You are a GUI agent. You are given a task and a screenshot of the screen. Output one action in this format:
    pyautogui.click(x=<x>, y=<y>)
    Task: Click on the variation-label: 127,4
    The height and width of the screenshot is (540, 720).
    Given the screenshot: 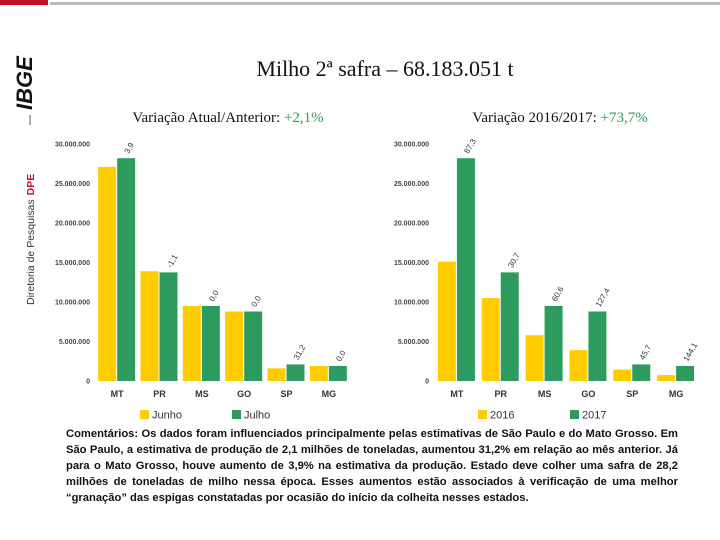 What is the action you would take?
    pyautogui.click(x=603, y=297)
    